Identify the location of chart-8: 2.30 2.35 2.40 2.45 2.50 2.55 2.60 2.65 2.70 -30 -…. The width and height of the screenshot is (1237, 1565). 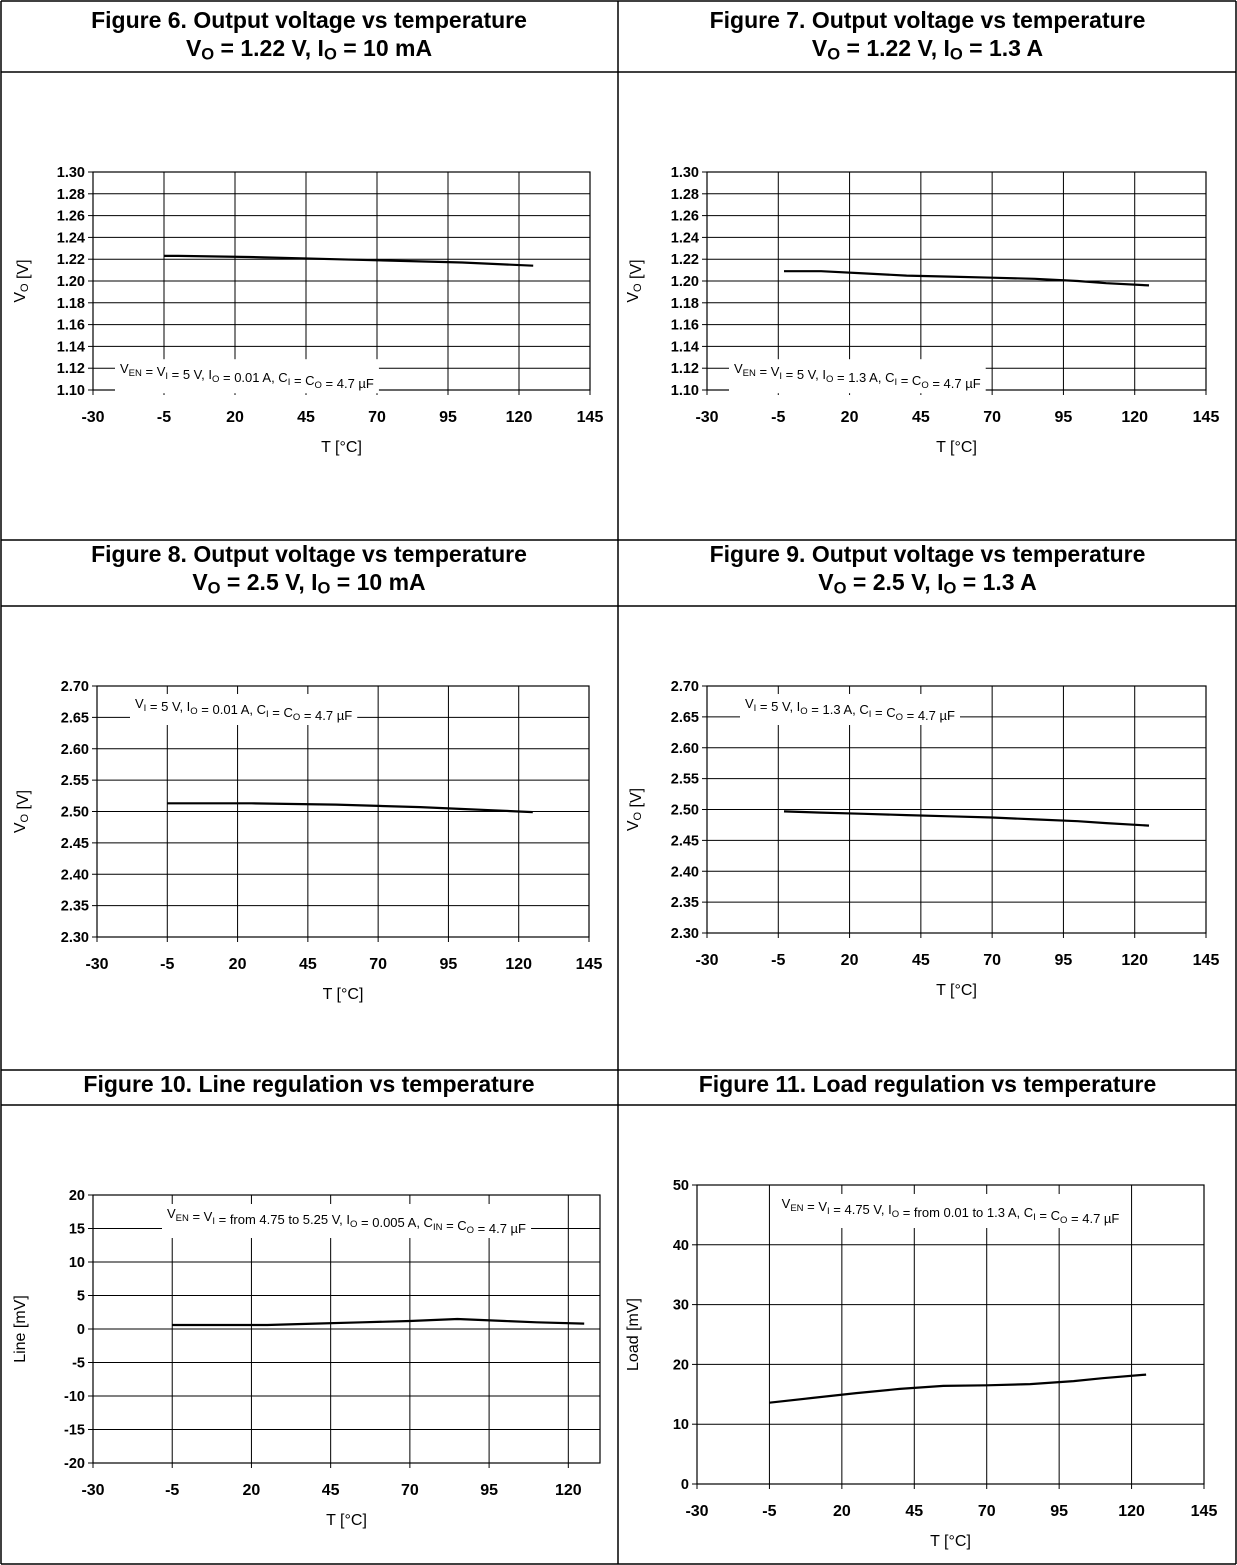
(307, 841).